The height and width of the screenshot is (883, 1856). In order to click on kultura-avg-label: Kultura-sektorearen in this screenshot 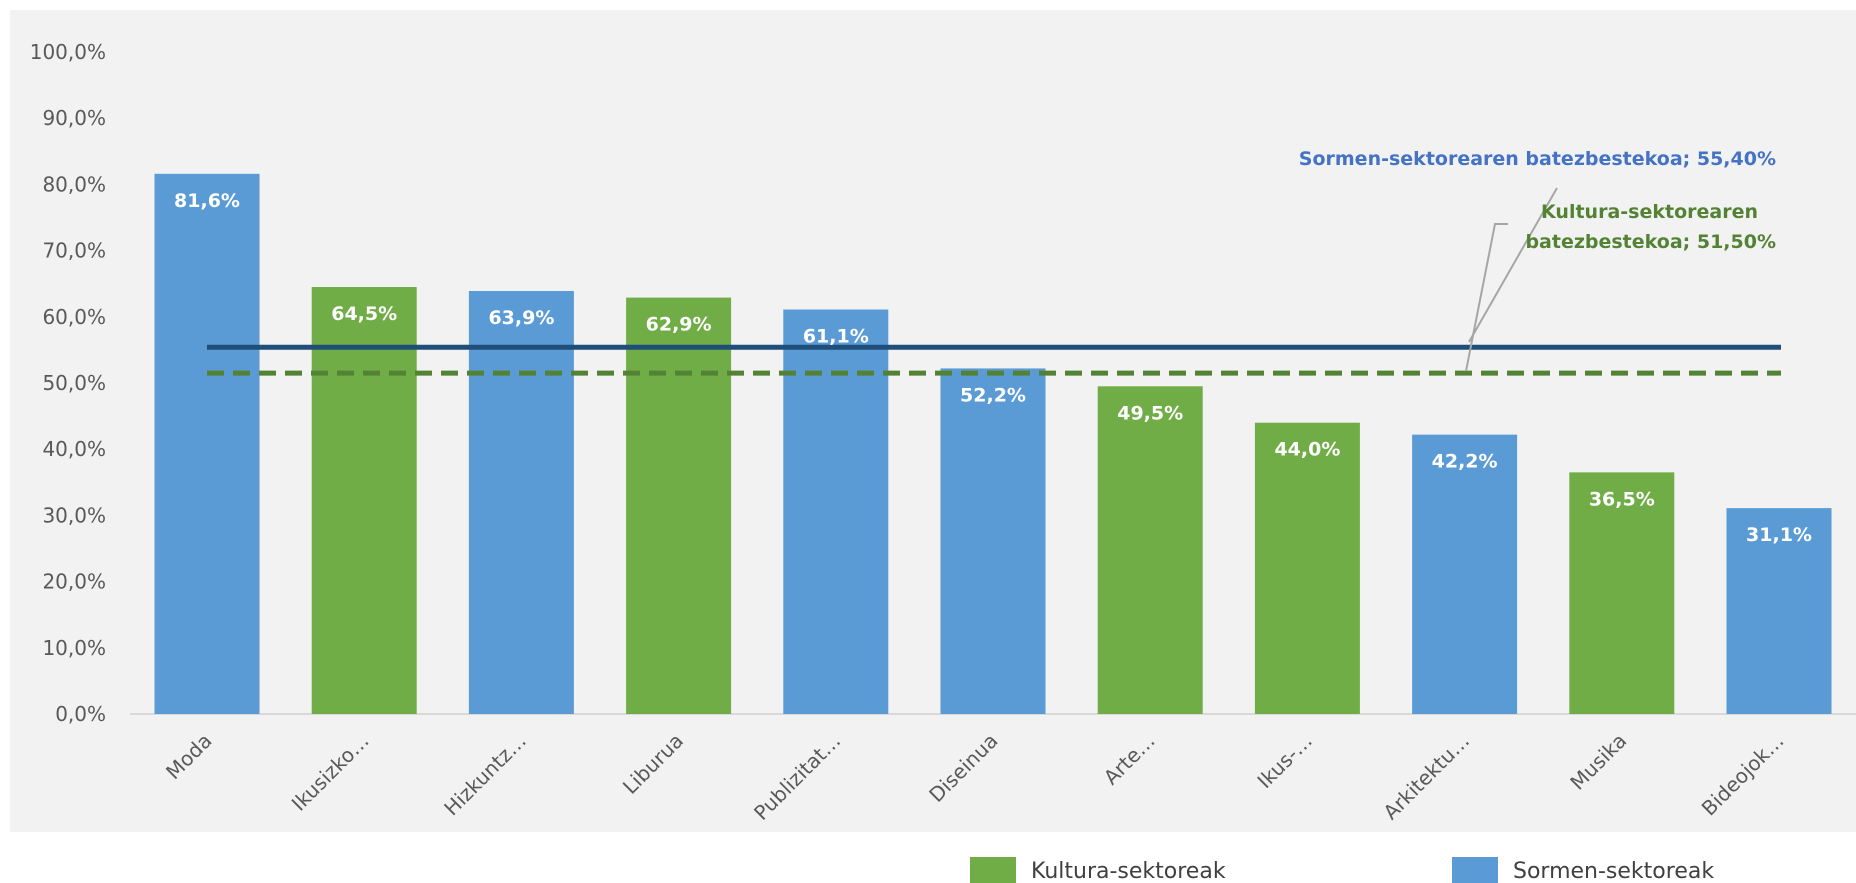, I will do `click(1649, 212)`.